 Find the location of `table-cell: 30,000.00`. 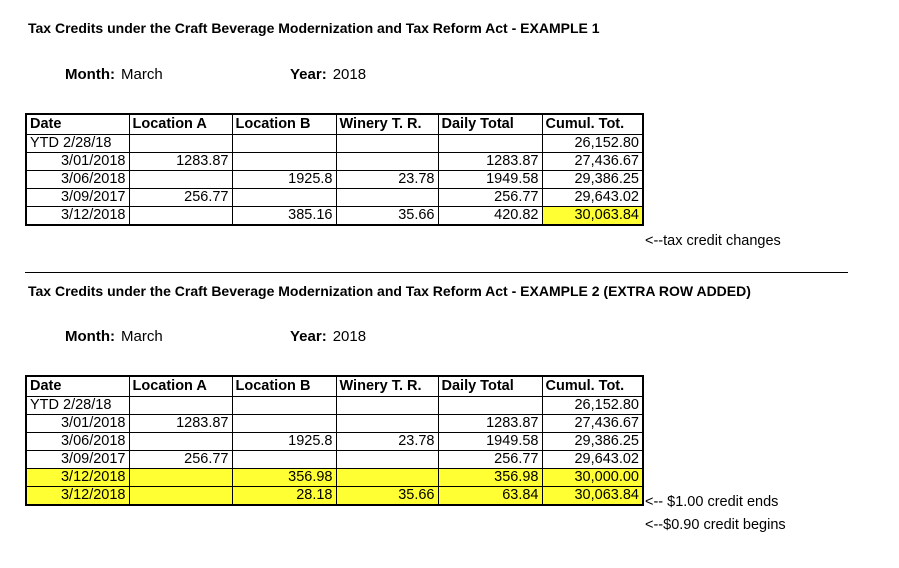

table-cell: 30,000.00 is located at coordinates (592, 477).